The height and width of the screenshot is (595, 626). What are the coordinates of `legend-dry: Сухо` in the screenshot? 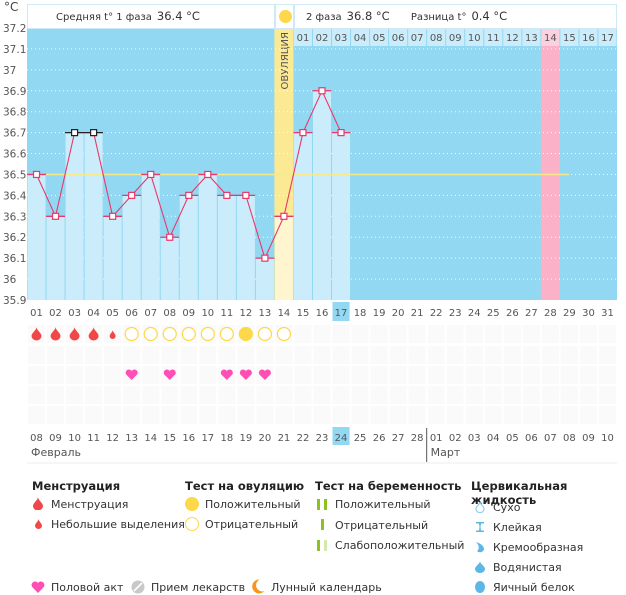 It's located at (507, 507).